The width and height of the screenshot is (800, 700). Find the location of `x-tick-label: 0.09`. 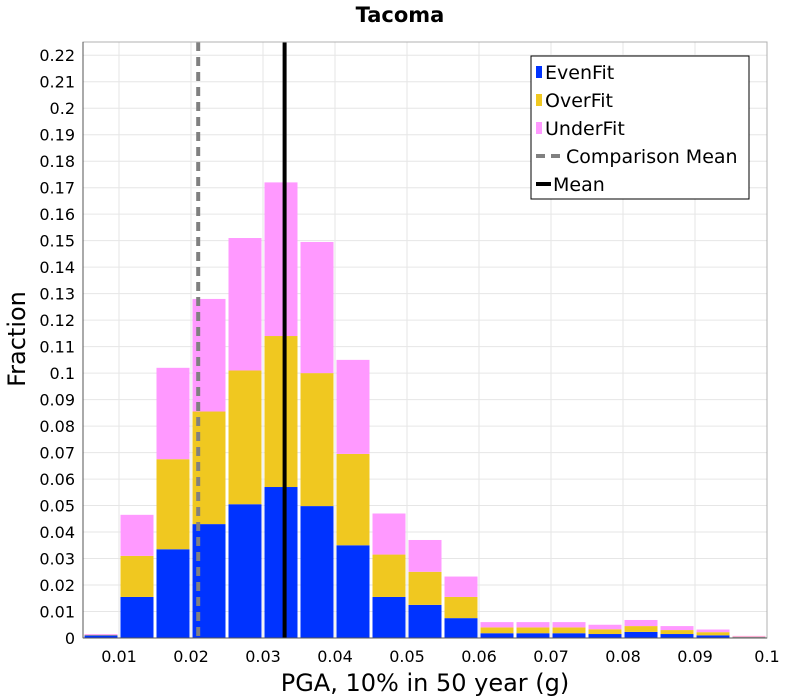

x-tick-label: 0.09 is located at coordinates (695, 656).